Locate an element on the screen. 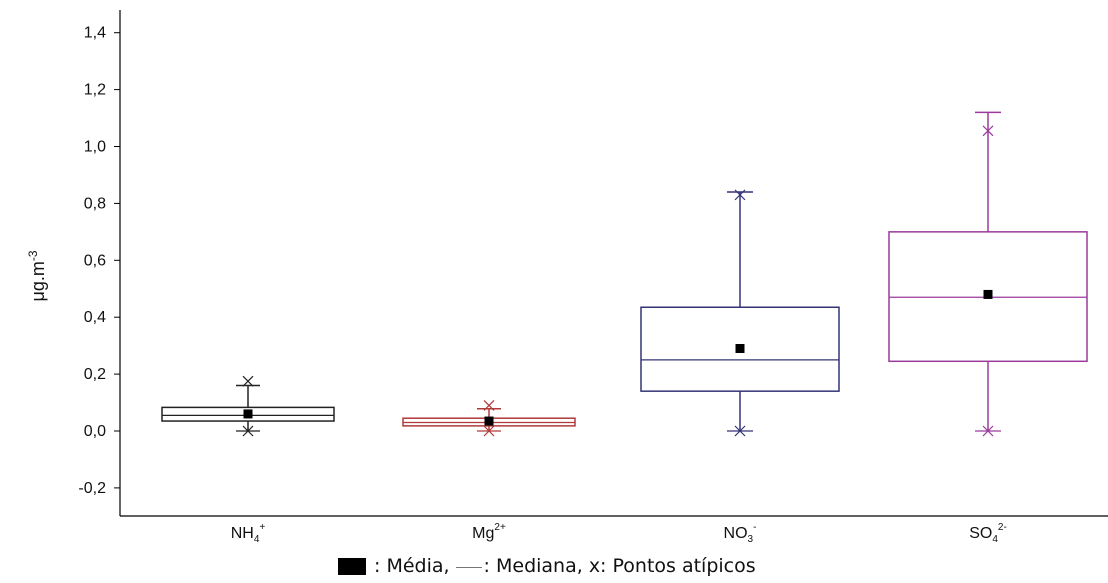  y-ticks: -0,2 0,0 0,2 0,4 0,6 0,8 1,0 1,2 1,4 is located at coordinates (99, 261).